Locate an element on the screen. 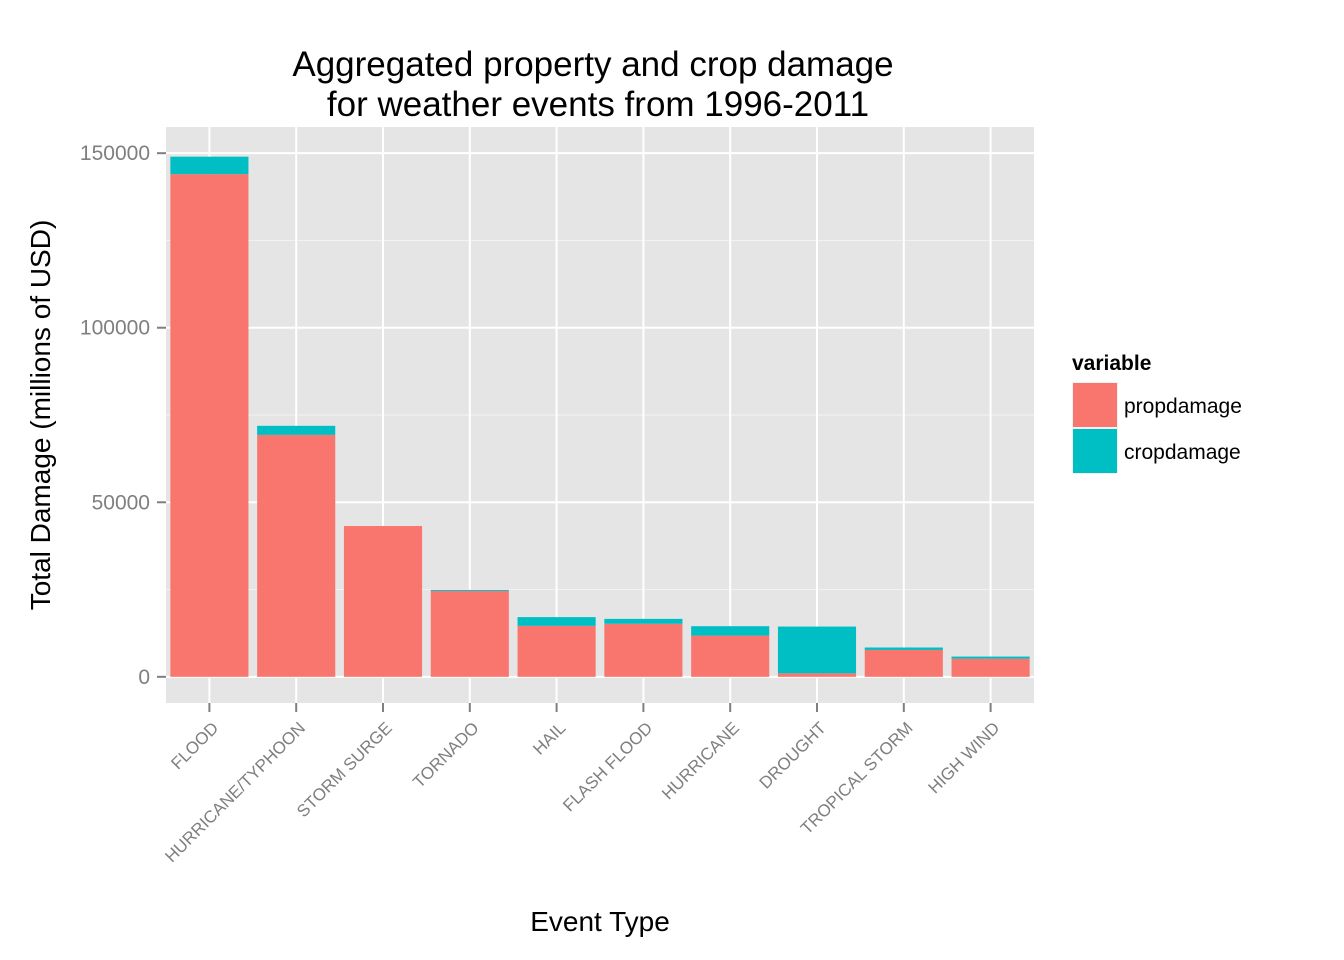 The image size is (1344, 960). legend: variable propdamage cropdamage is located at coordinates (1157, 413).